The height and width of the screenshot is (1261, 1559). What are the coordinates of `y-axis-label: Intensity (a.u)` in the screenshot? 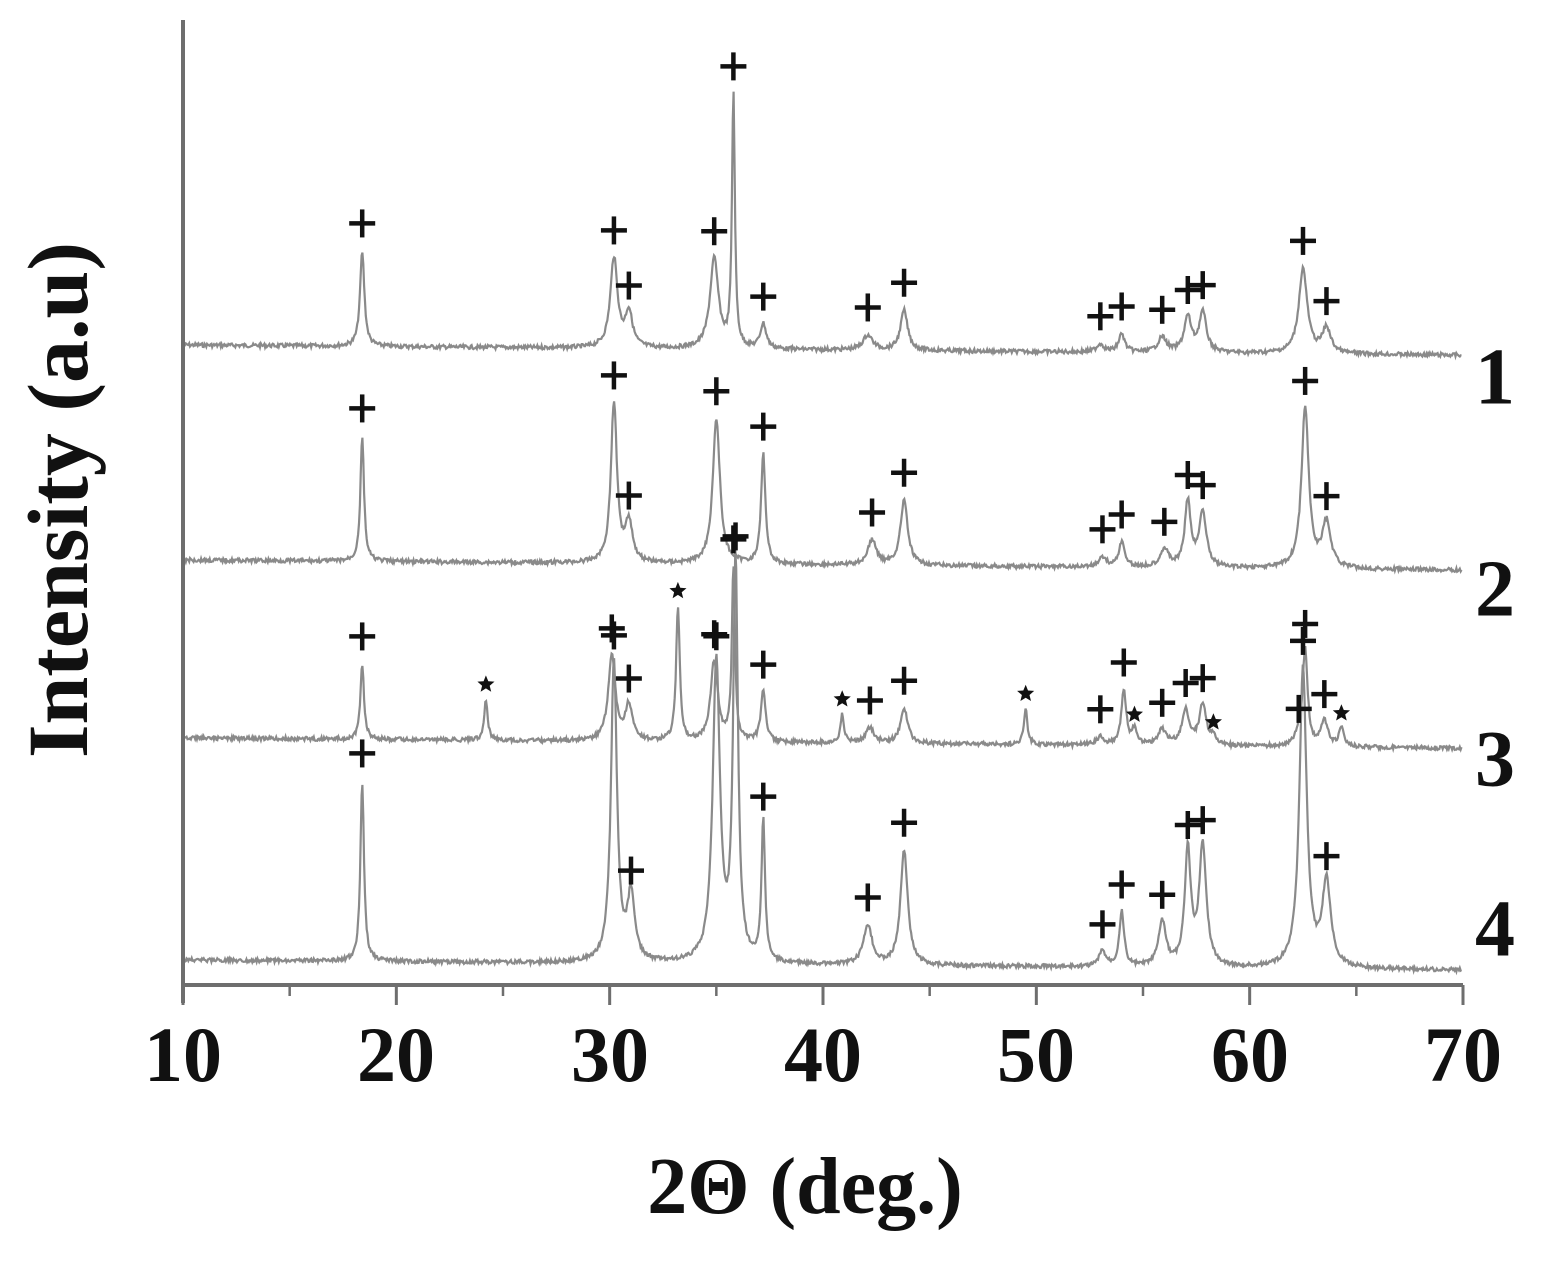 It's located at (58, 500).